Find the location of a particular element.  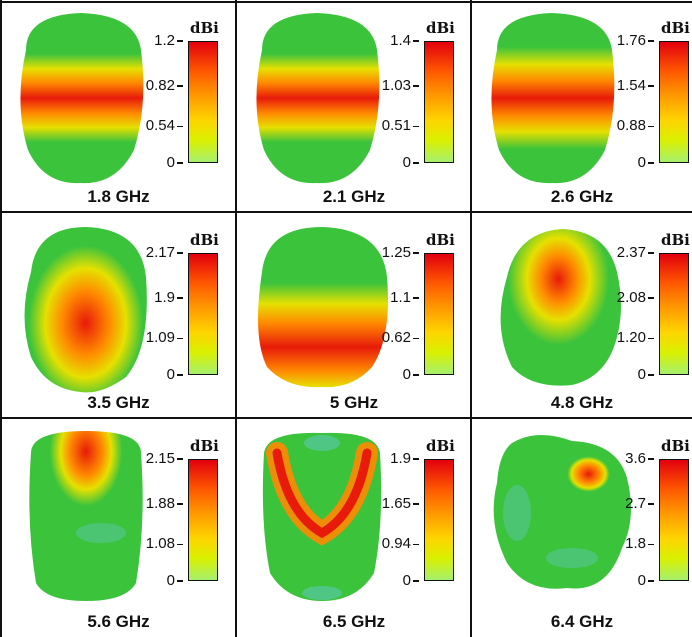

colorbar-tick-label: 1.2 is located at coordinates (162, 40).